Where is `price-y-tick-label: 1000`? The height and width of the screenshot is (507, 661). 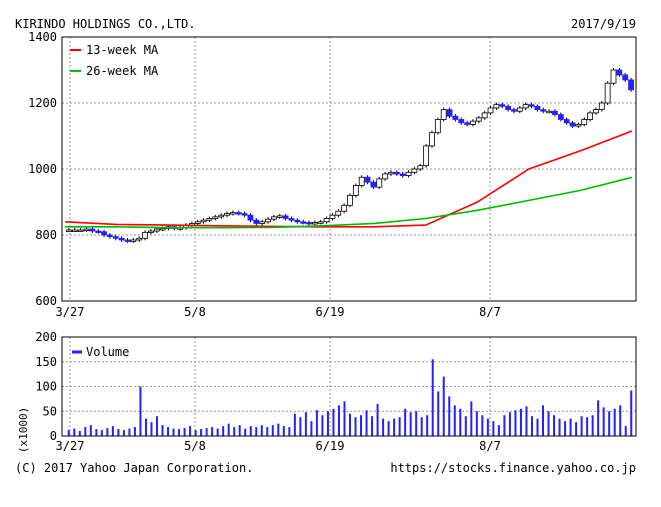 price-y-tick-label: 1000 is located at coordinates (42, 169).